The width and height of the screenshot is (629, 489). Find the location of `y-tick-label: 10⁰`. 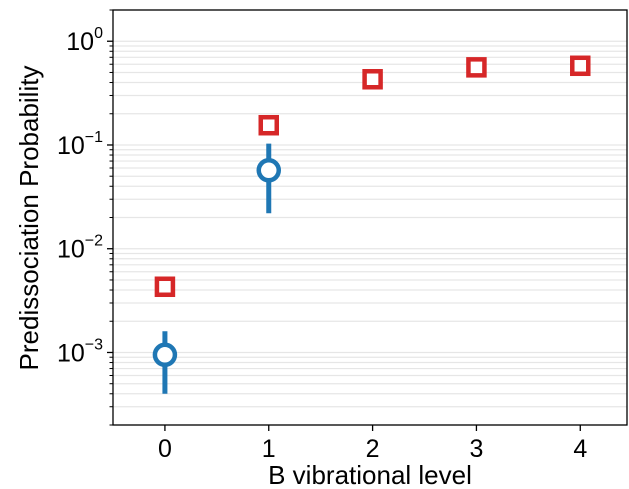

y-tick-label: 10⁰ is located at coordinates (84, 40).